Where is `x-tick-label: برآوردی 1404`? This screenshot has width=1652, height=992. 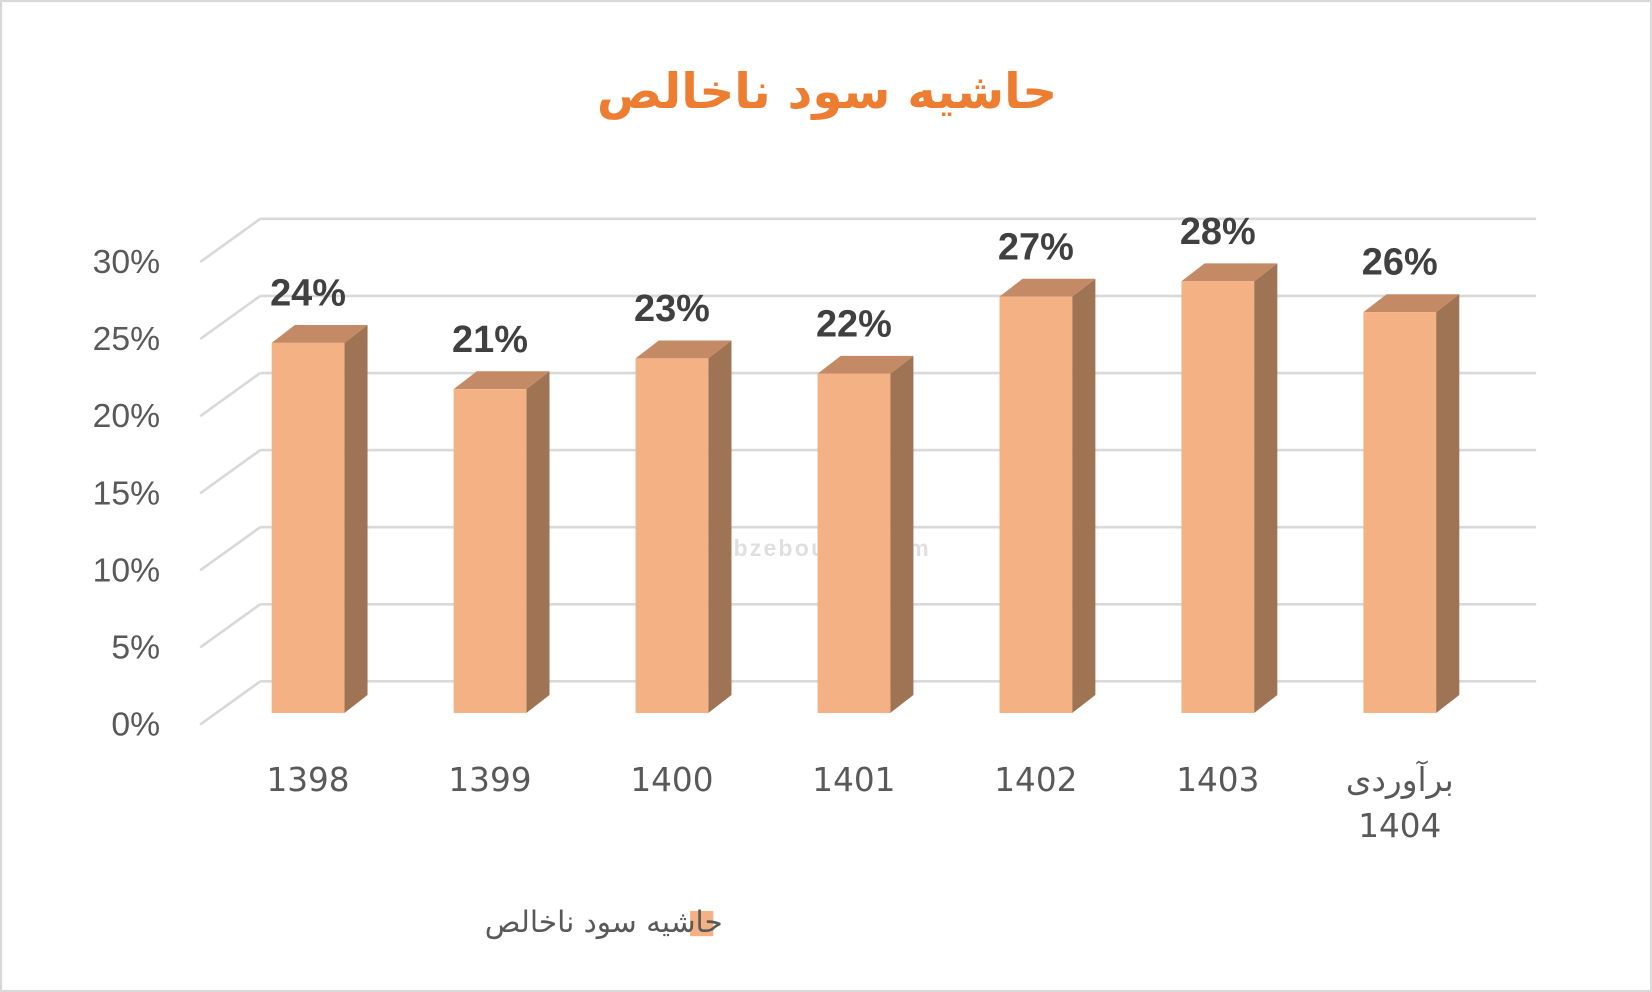
x-tick-label: برآوردی 1404 is located at coordinates (1399, 803).